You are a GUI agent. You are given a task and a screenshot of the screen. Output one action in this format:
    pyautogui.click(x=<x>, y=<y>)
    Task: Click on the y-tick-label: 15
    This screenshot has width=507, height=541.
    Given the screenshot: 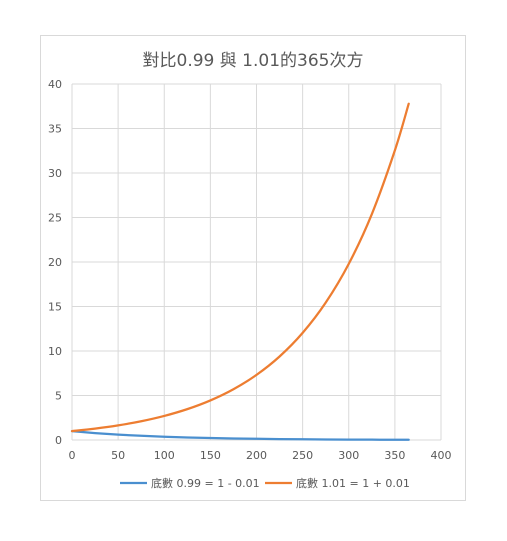 What is the action you would take?
    pyautogui.click(x=55, y=307)
    